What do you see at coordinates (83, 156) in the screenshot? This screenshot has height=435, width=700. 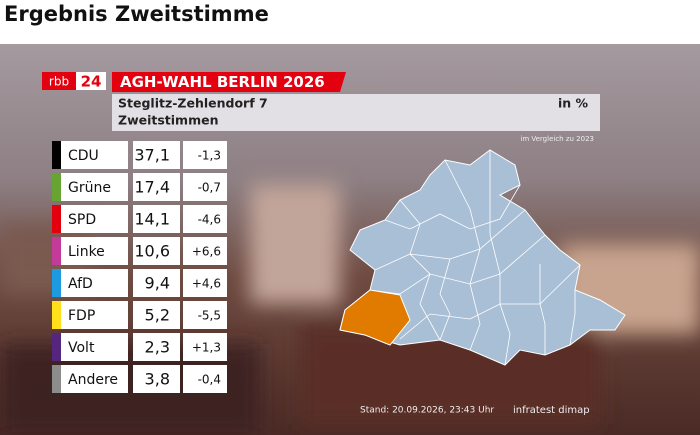 I see `party-name: CDU` at bounding box center [83, 156].